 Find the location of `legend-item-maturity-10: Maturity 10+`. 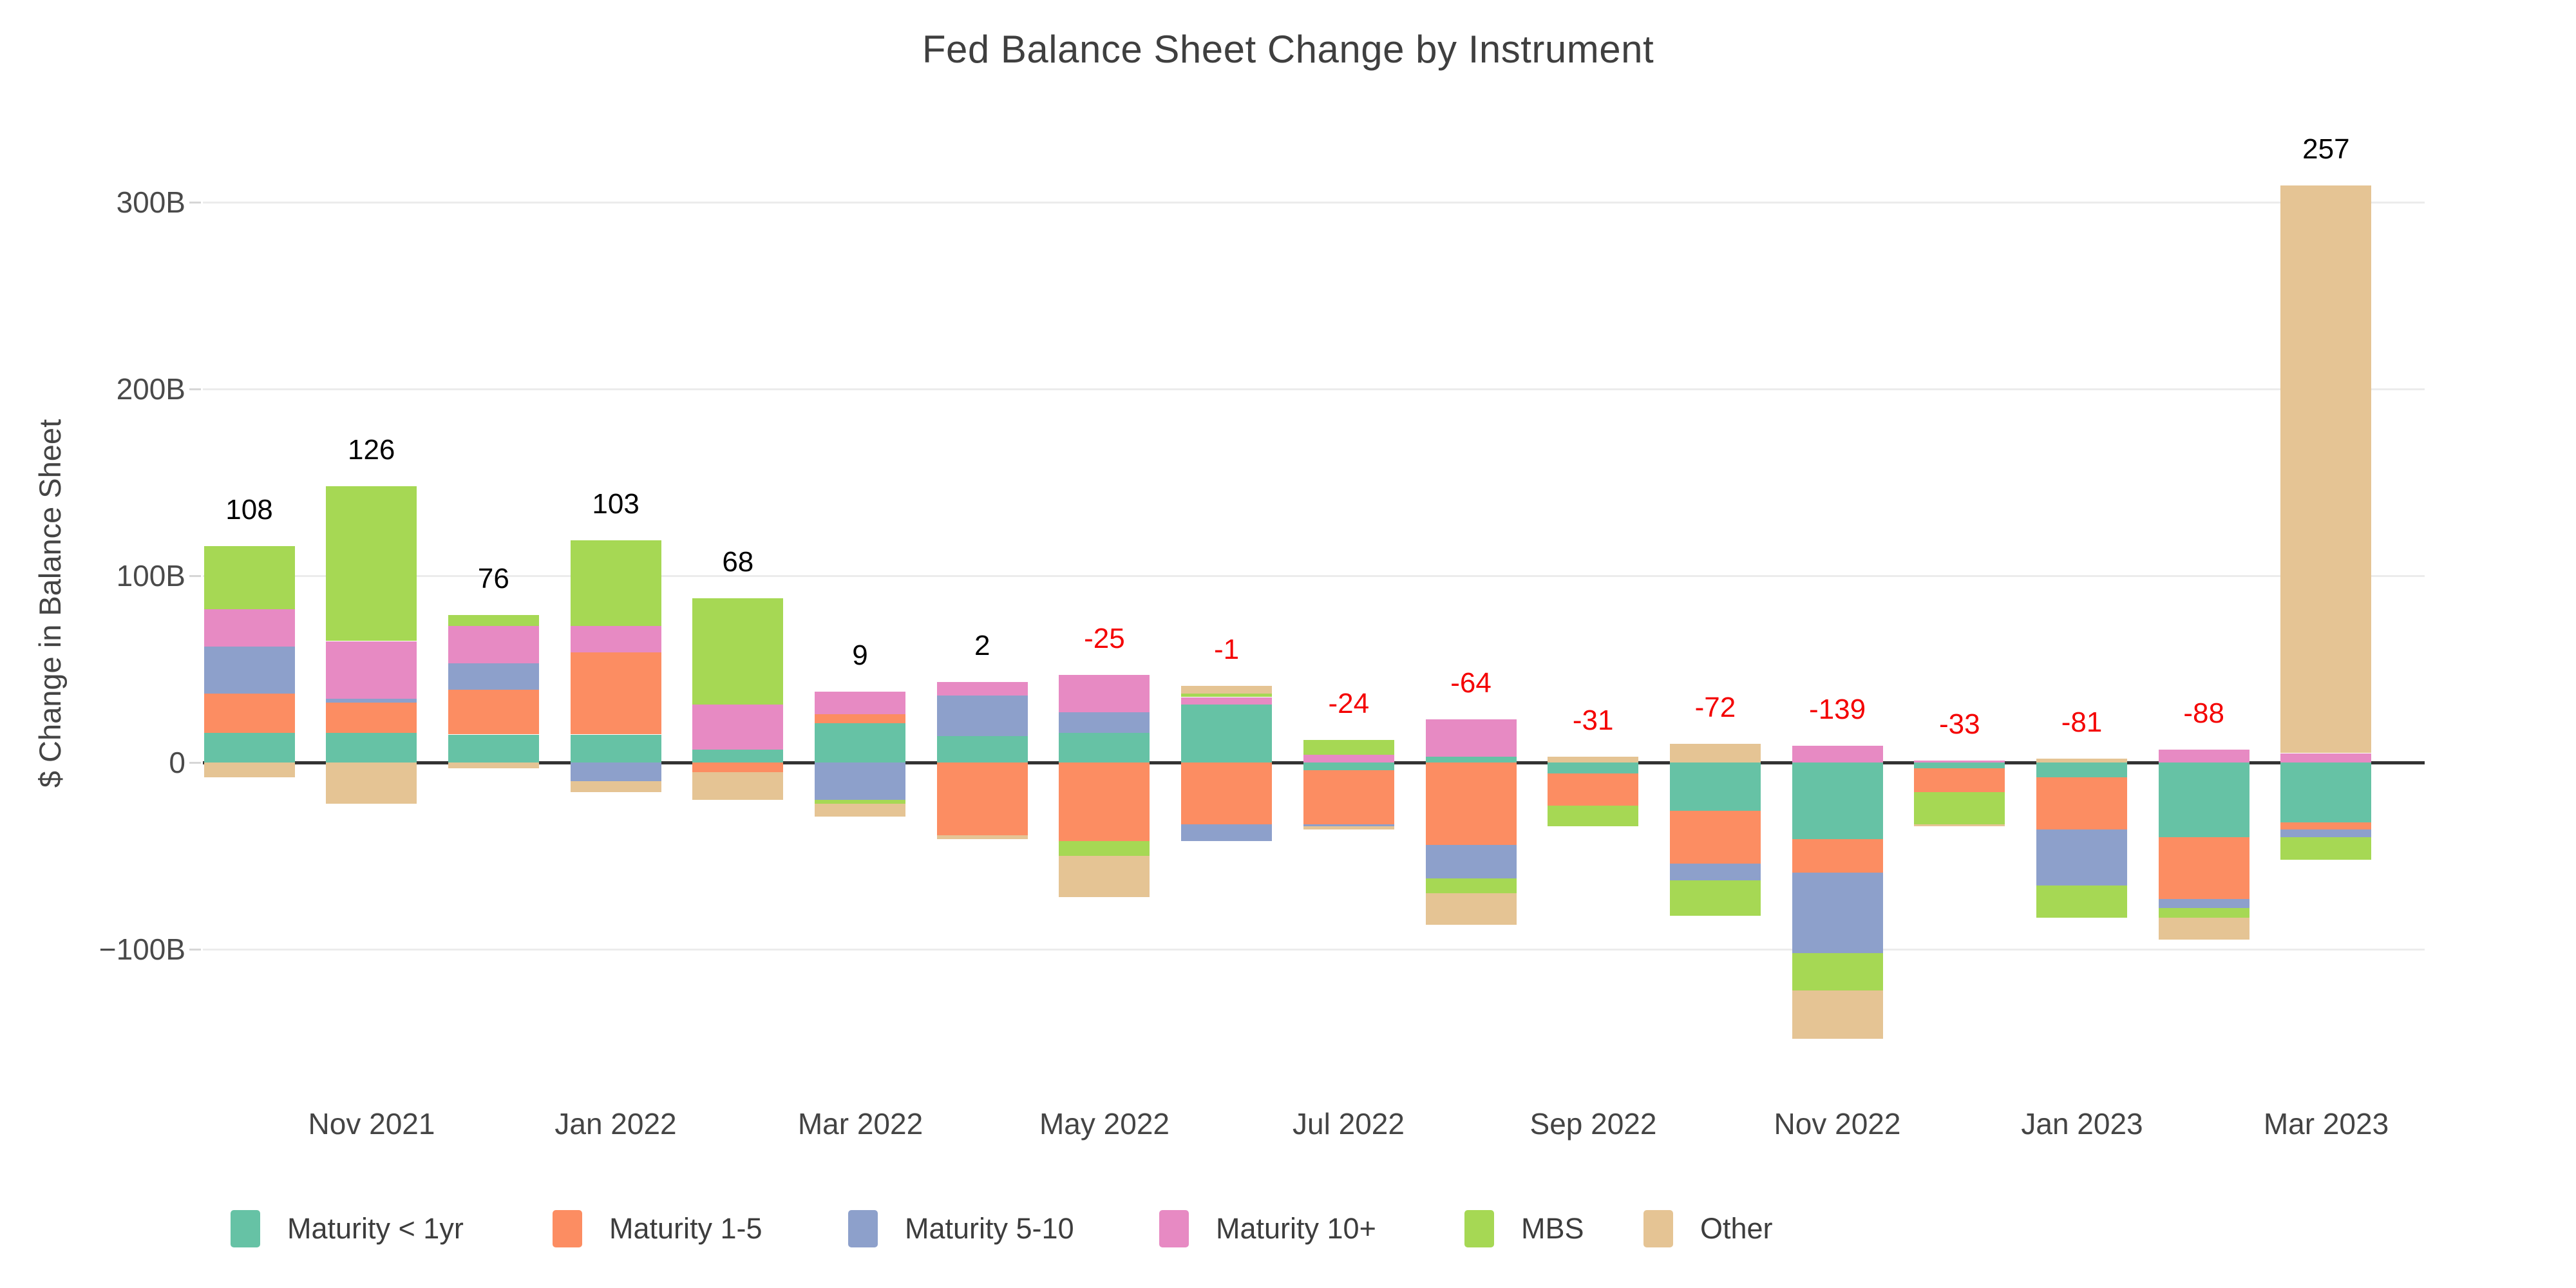

legend-item-maturity-10: Maturity 10+ is located at coordinates (1267, 1228).